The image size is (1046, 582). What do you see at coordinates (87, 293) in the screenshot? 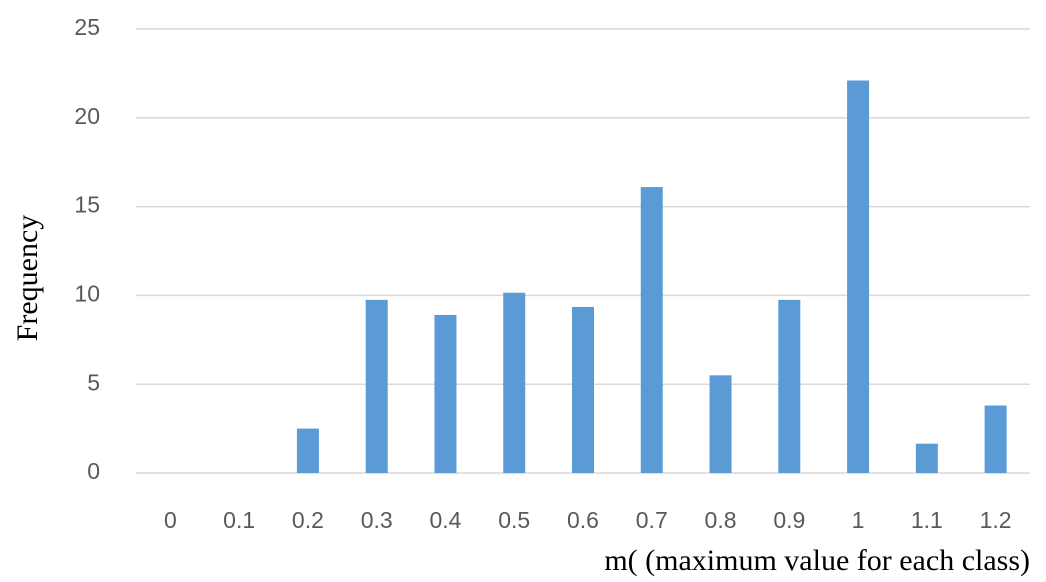
I see `y-tick-label: 10` at bounding box center [87, 293].